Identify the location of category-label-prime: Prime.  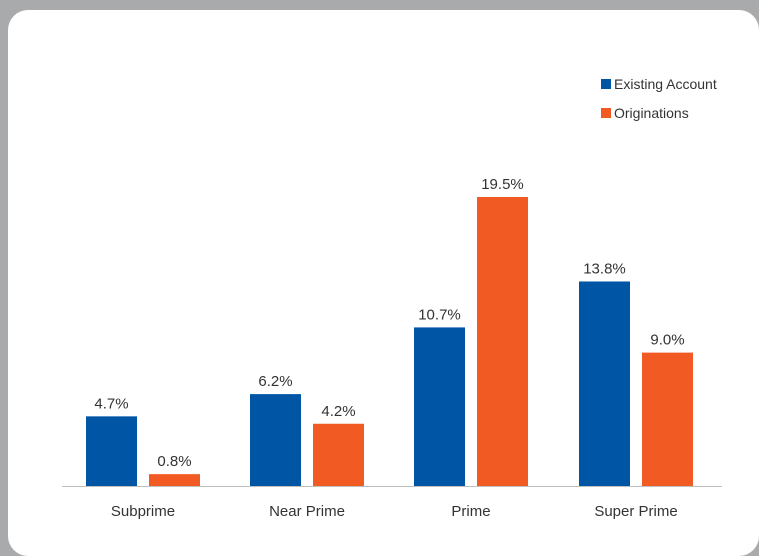
(470, 511).